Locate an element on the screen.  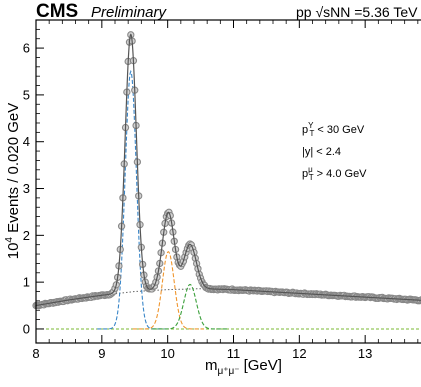
x-tick-label: 11 is located at coordinates (234, 353).